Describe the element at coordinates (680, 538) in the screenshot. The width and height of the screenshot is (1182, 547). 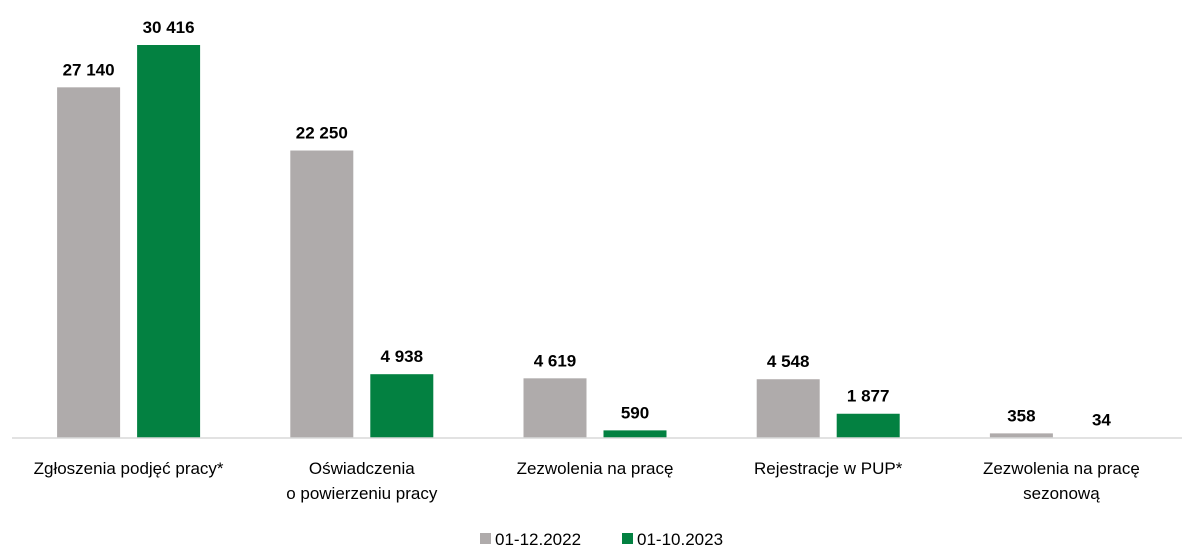
I see `legend-label: 01-10.2023` at that location.